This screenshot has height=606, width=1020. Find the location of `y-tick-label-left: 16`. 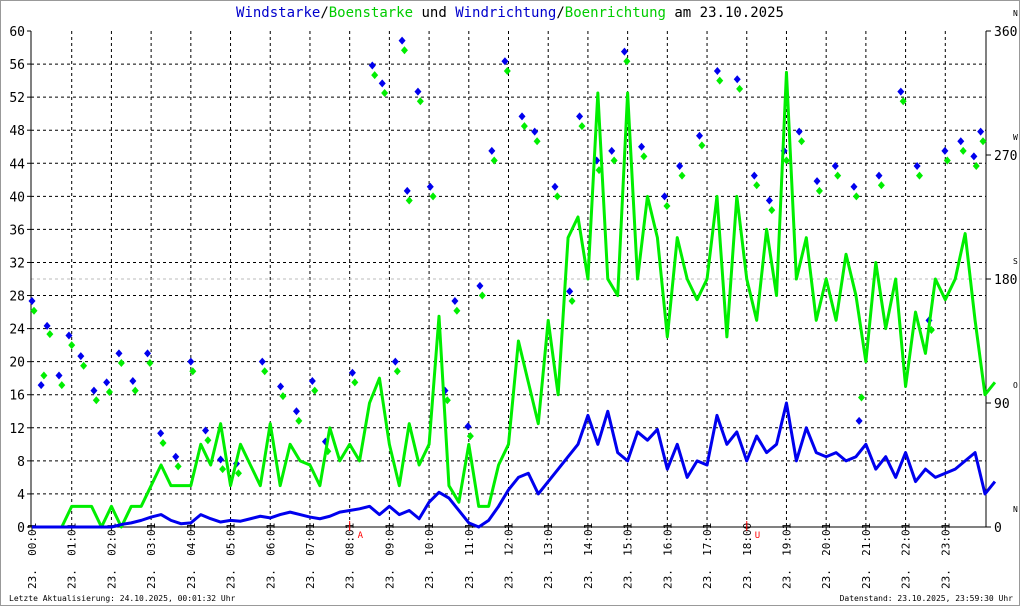

y-tick-label-left: 16 is located at coordinates (17, 396).